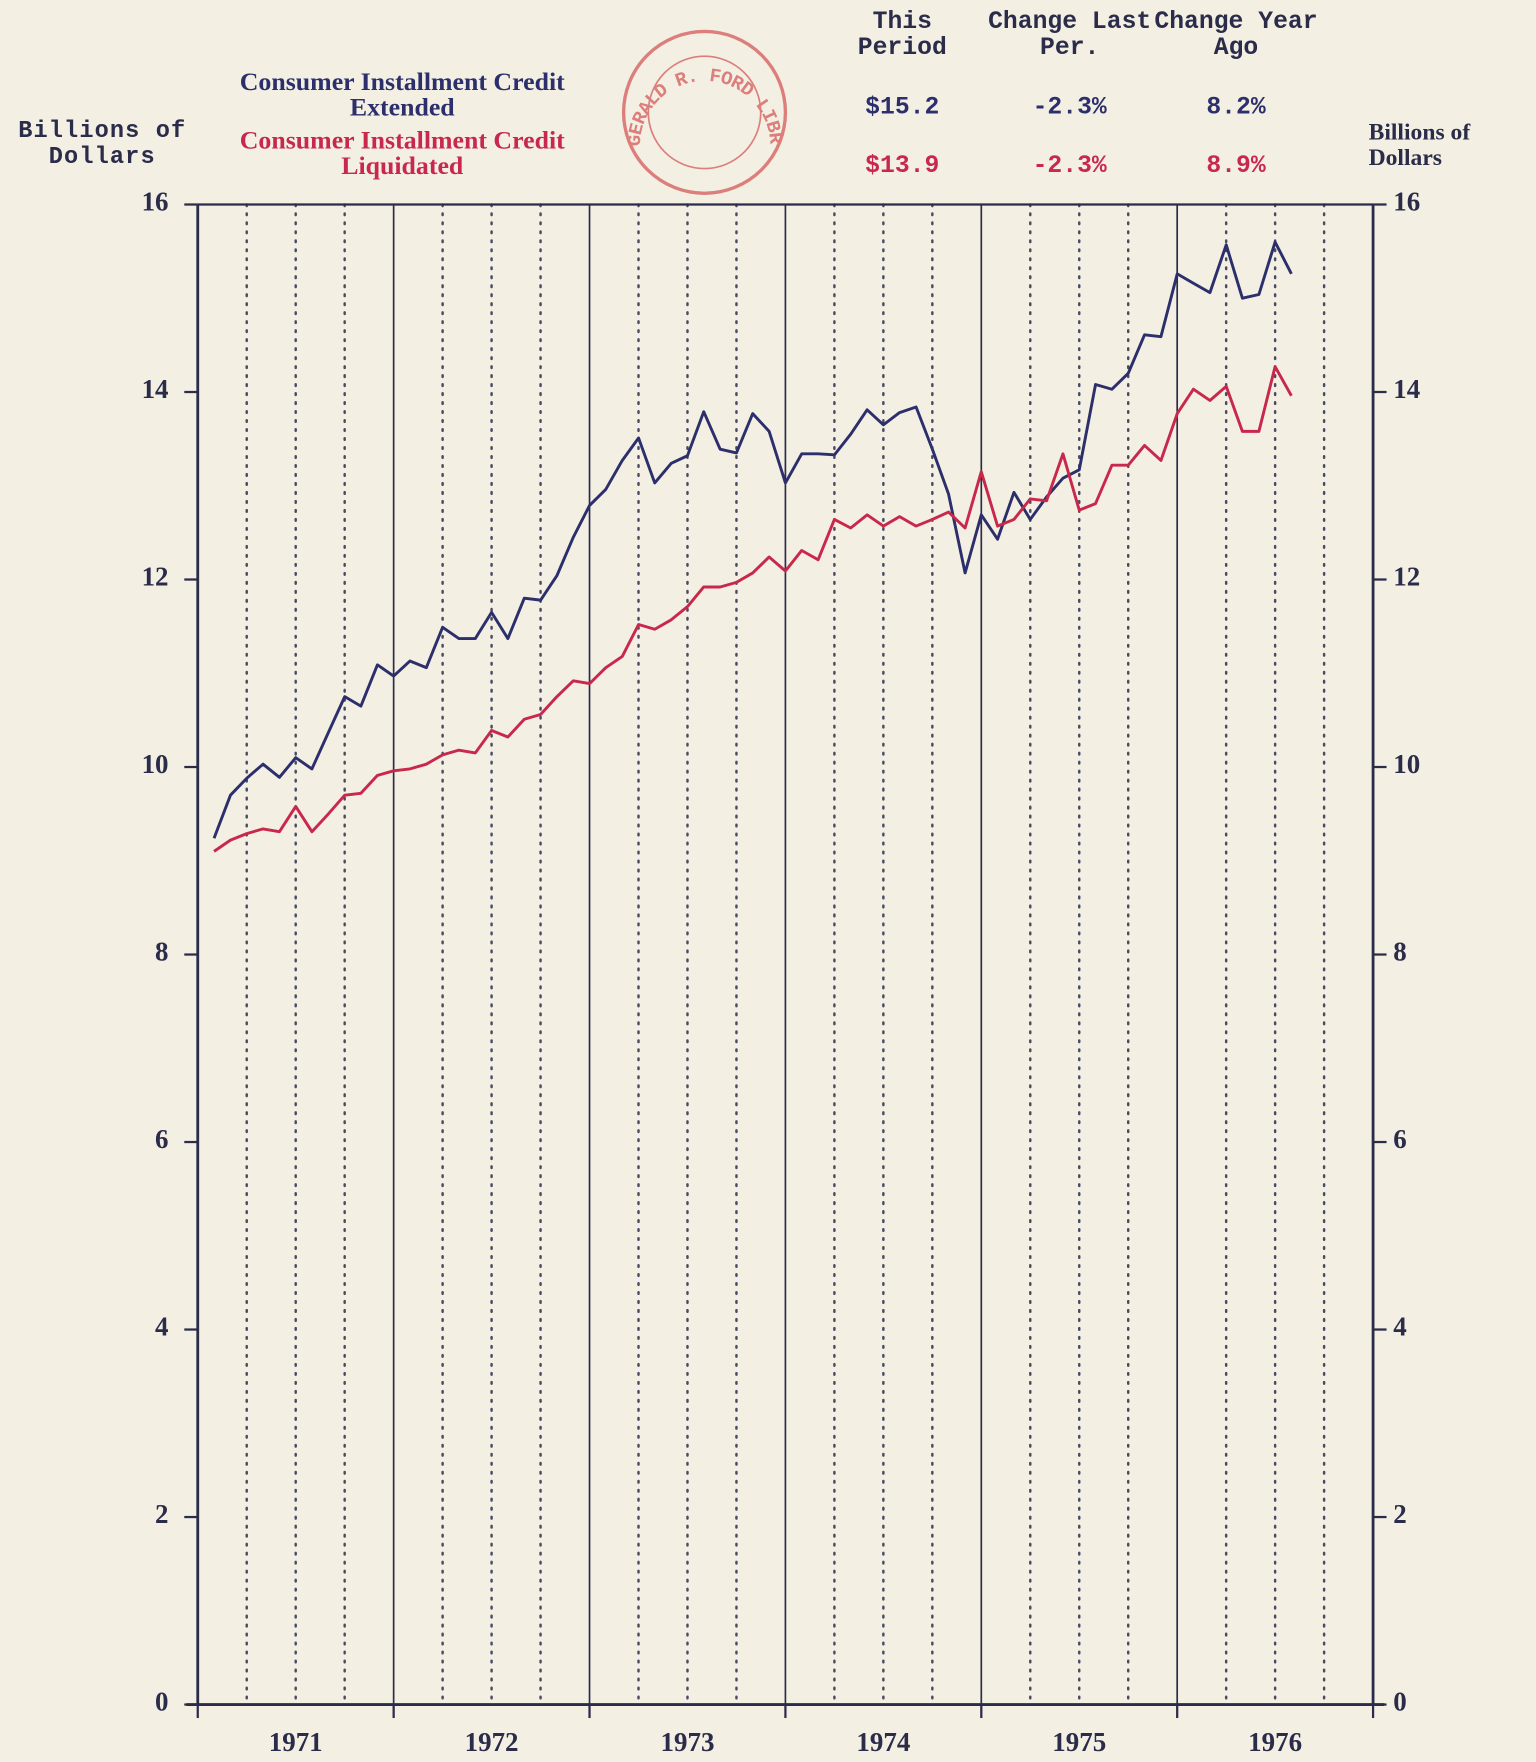 Image resolution: width=1536 pixels, height=1762 pixels. I want to click on y2-tick-label: 6, so click(1399, 1139).